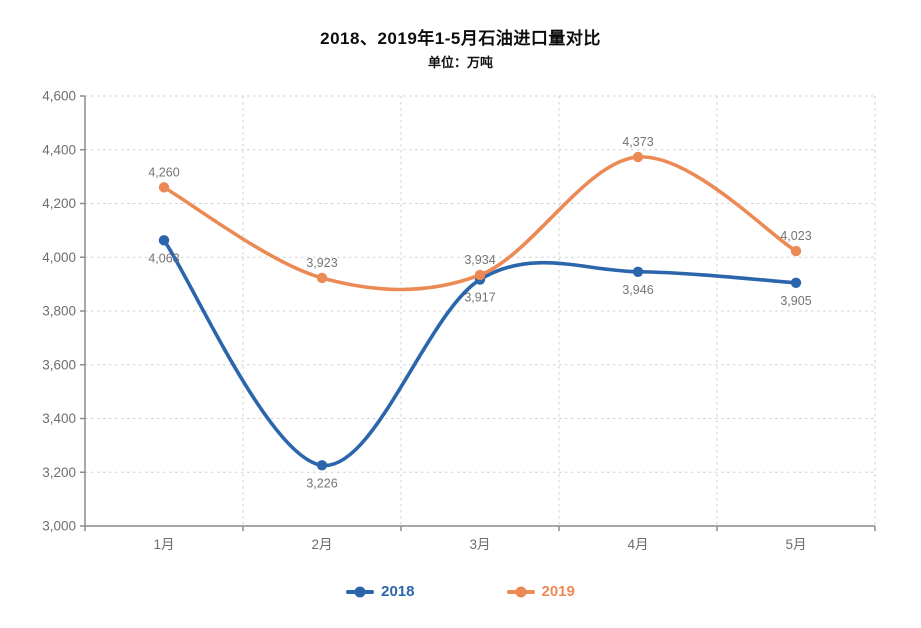 The image size is (921, 628). I want to click on legend-label: 2019, so click(558, 591).